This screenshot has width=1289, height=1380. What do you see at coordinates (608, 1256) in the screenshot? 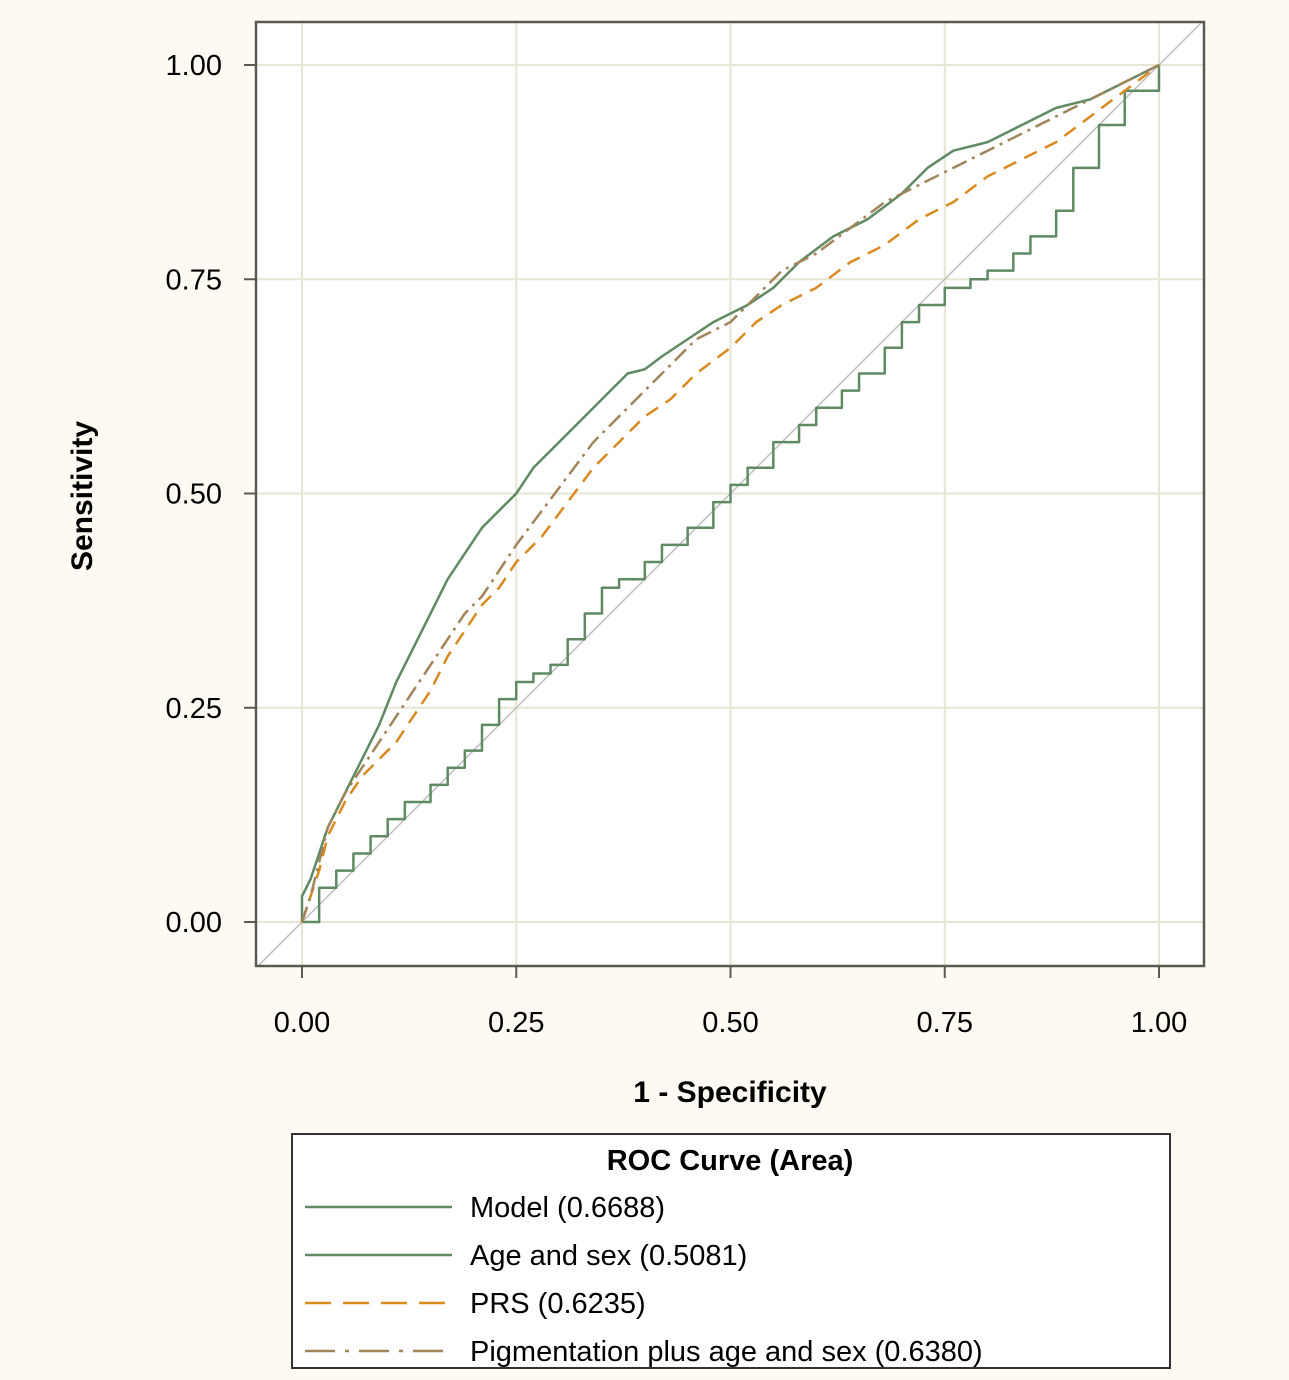
I see `legend-entry-age-and-sex-label: Age and sex (0.5081)` at bounding box center [608, 1256].